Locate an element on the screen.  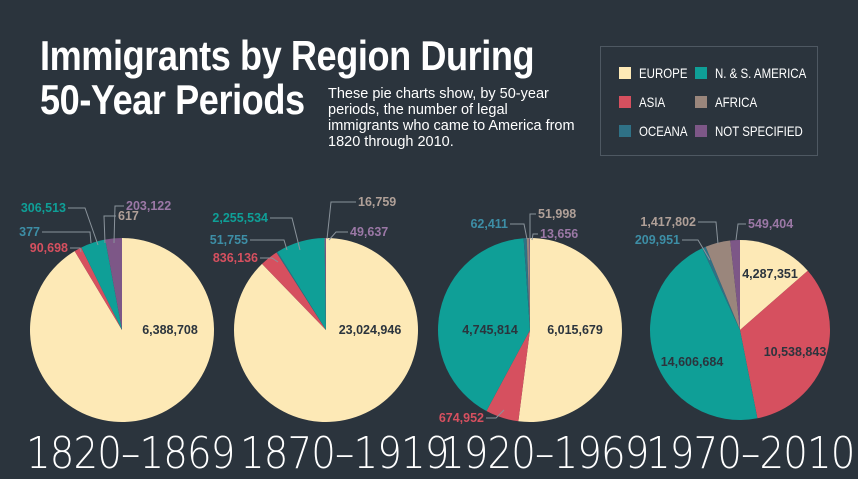
pie-slice-3-n-s-america is located at coordinates (483, 325).